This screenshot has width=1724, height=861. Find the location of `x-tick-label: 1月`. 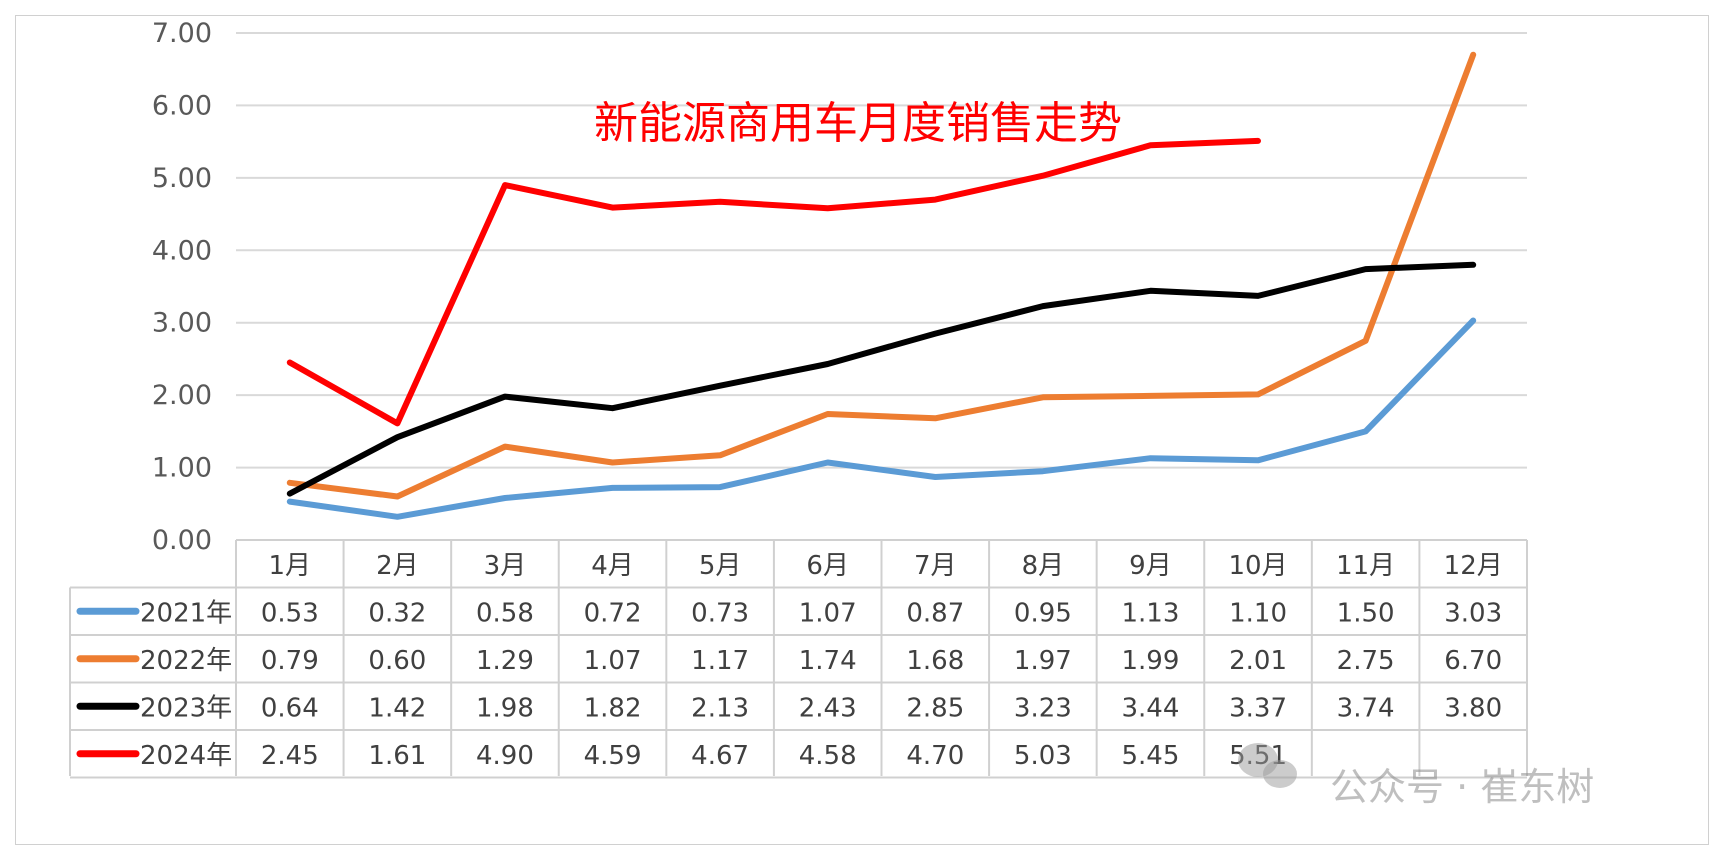

x-tick-label: 1月 is located at coordinates (290, 566).